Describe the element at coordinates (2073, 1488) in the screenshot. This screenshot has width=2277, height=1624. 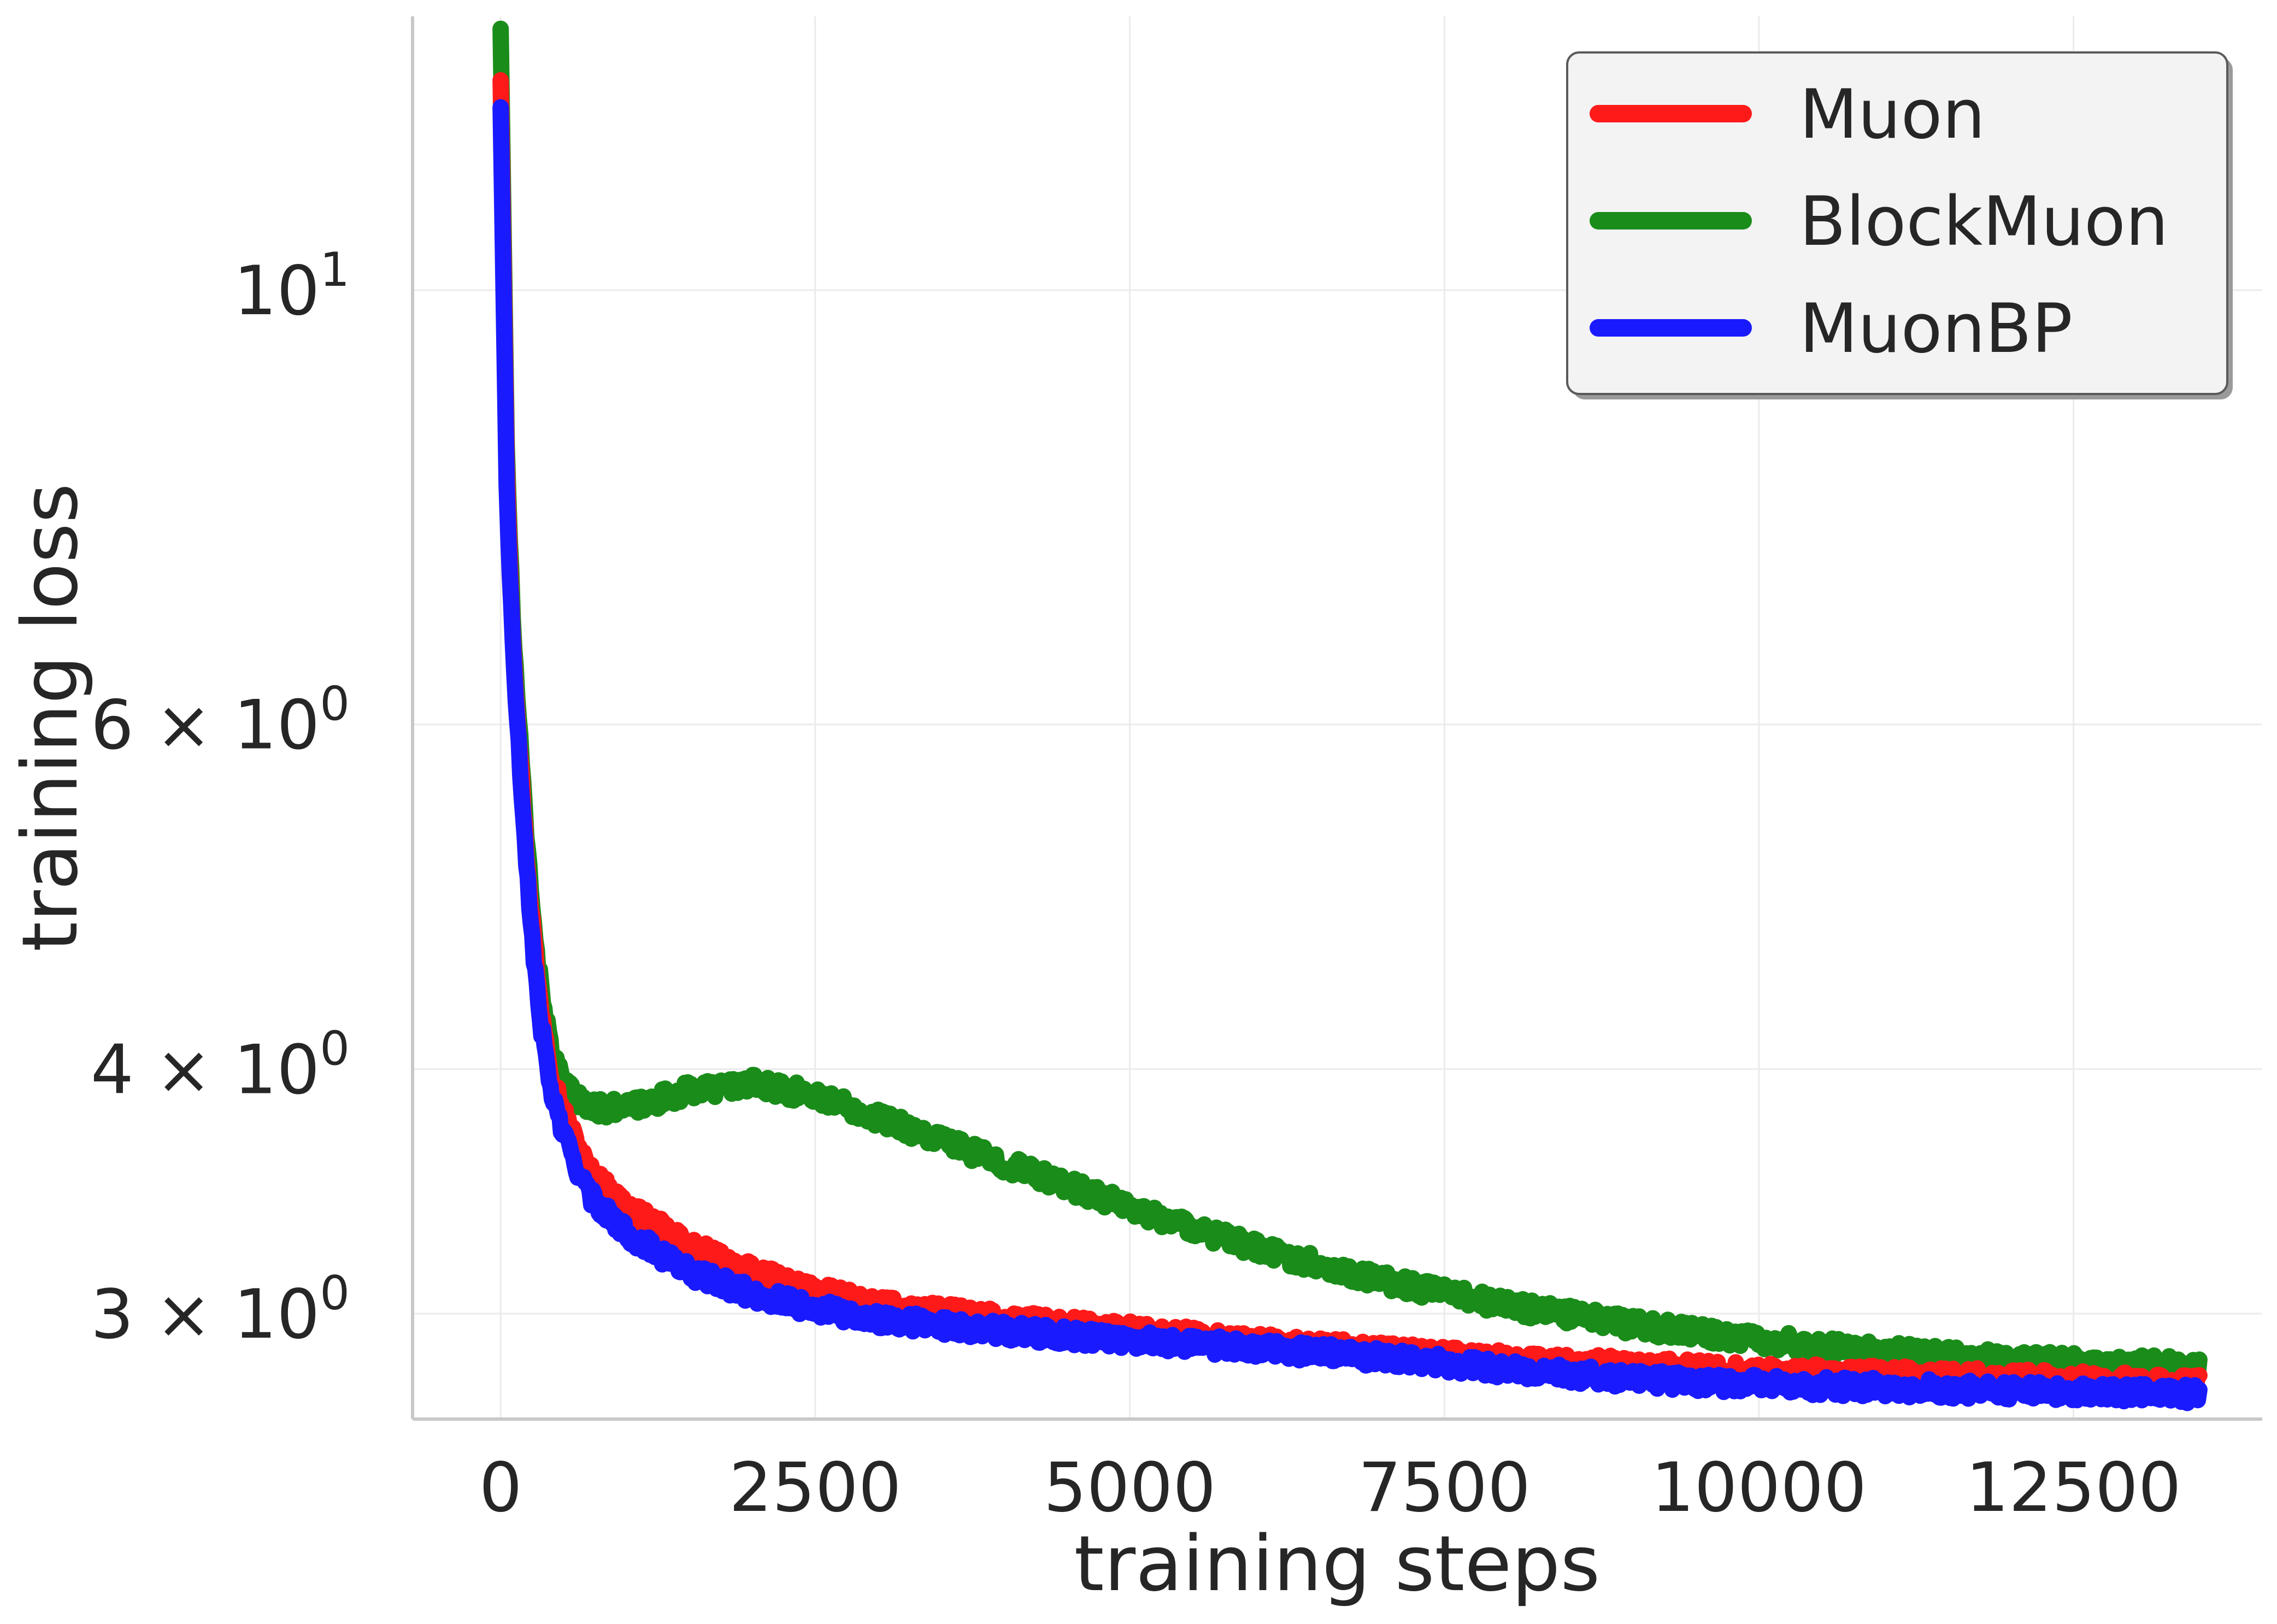
I see `x-tick-label: 12500` at that location.